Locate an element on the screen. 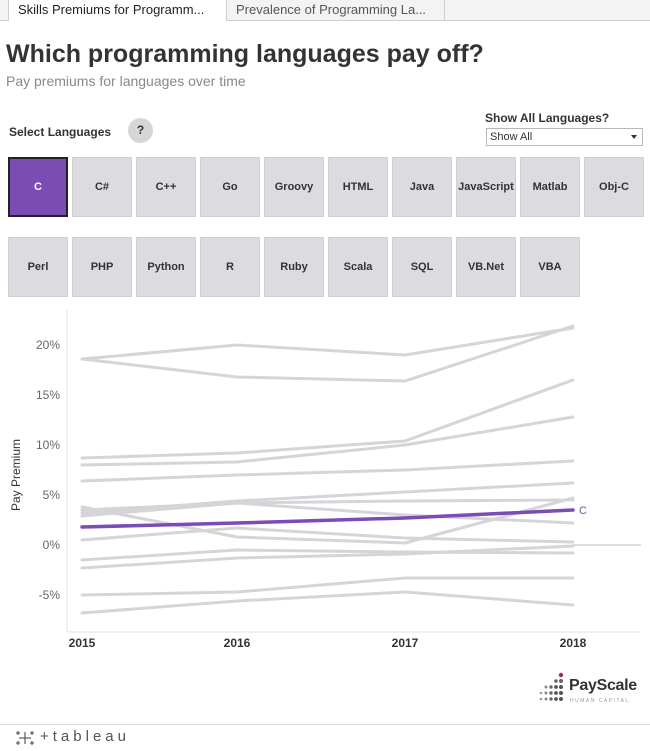 This screenshot has width=650, height=751. payscale-logo: PayScale HUMAN CAPITAL is located at coordinates (589, 690).